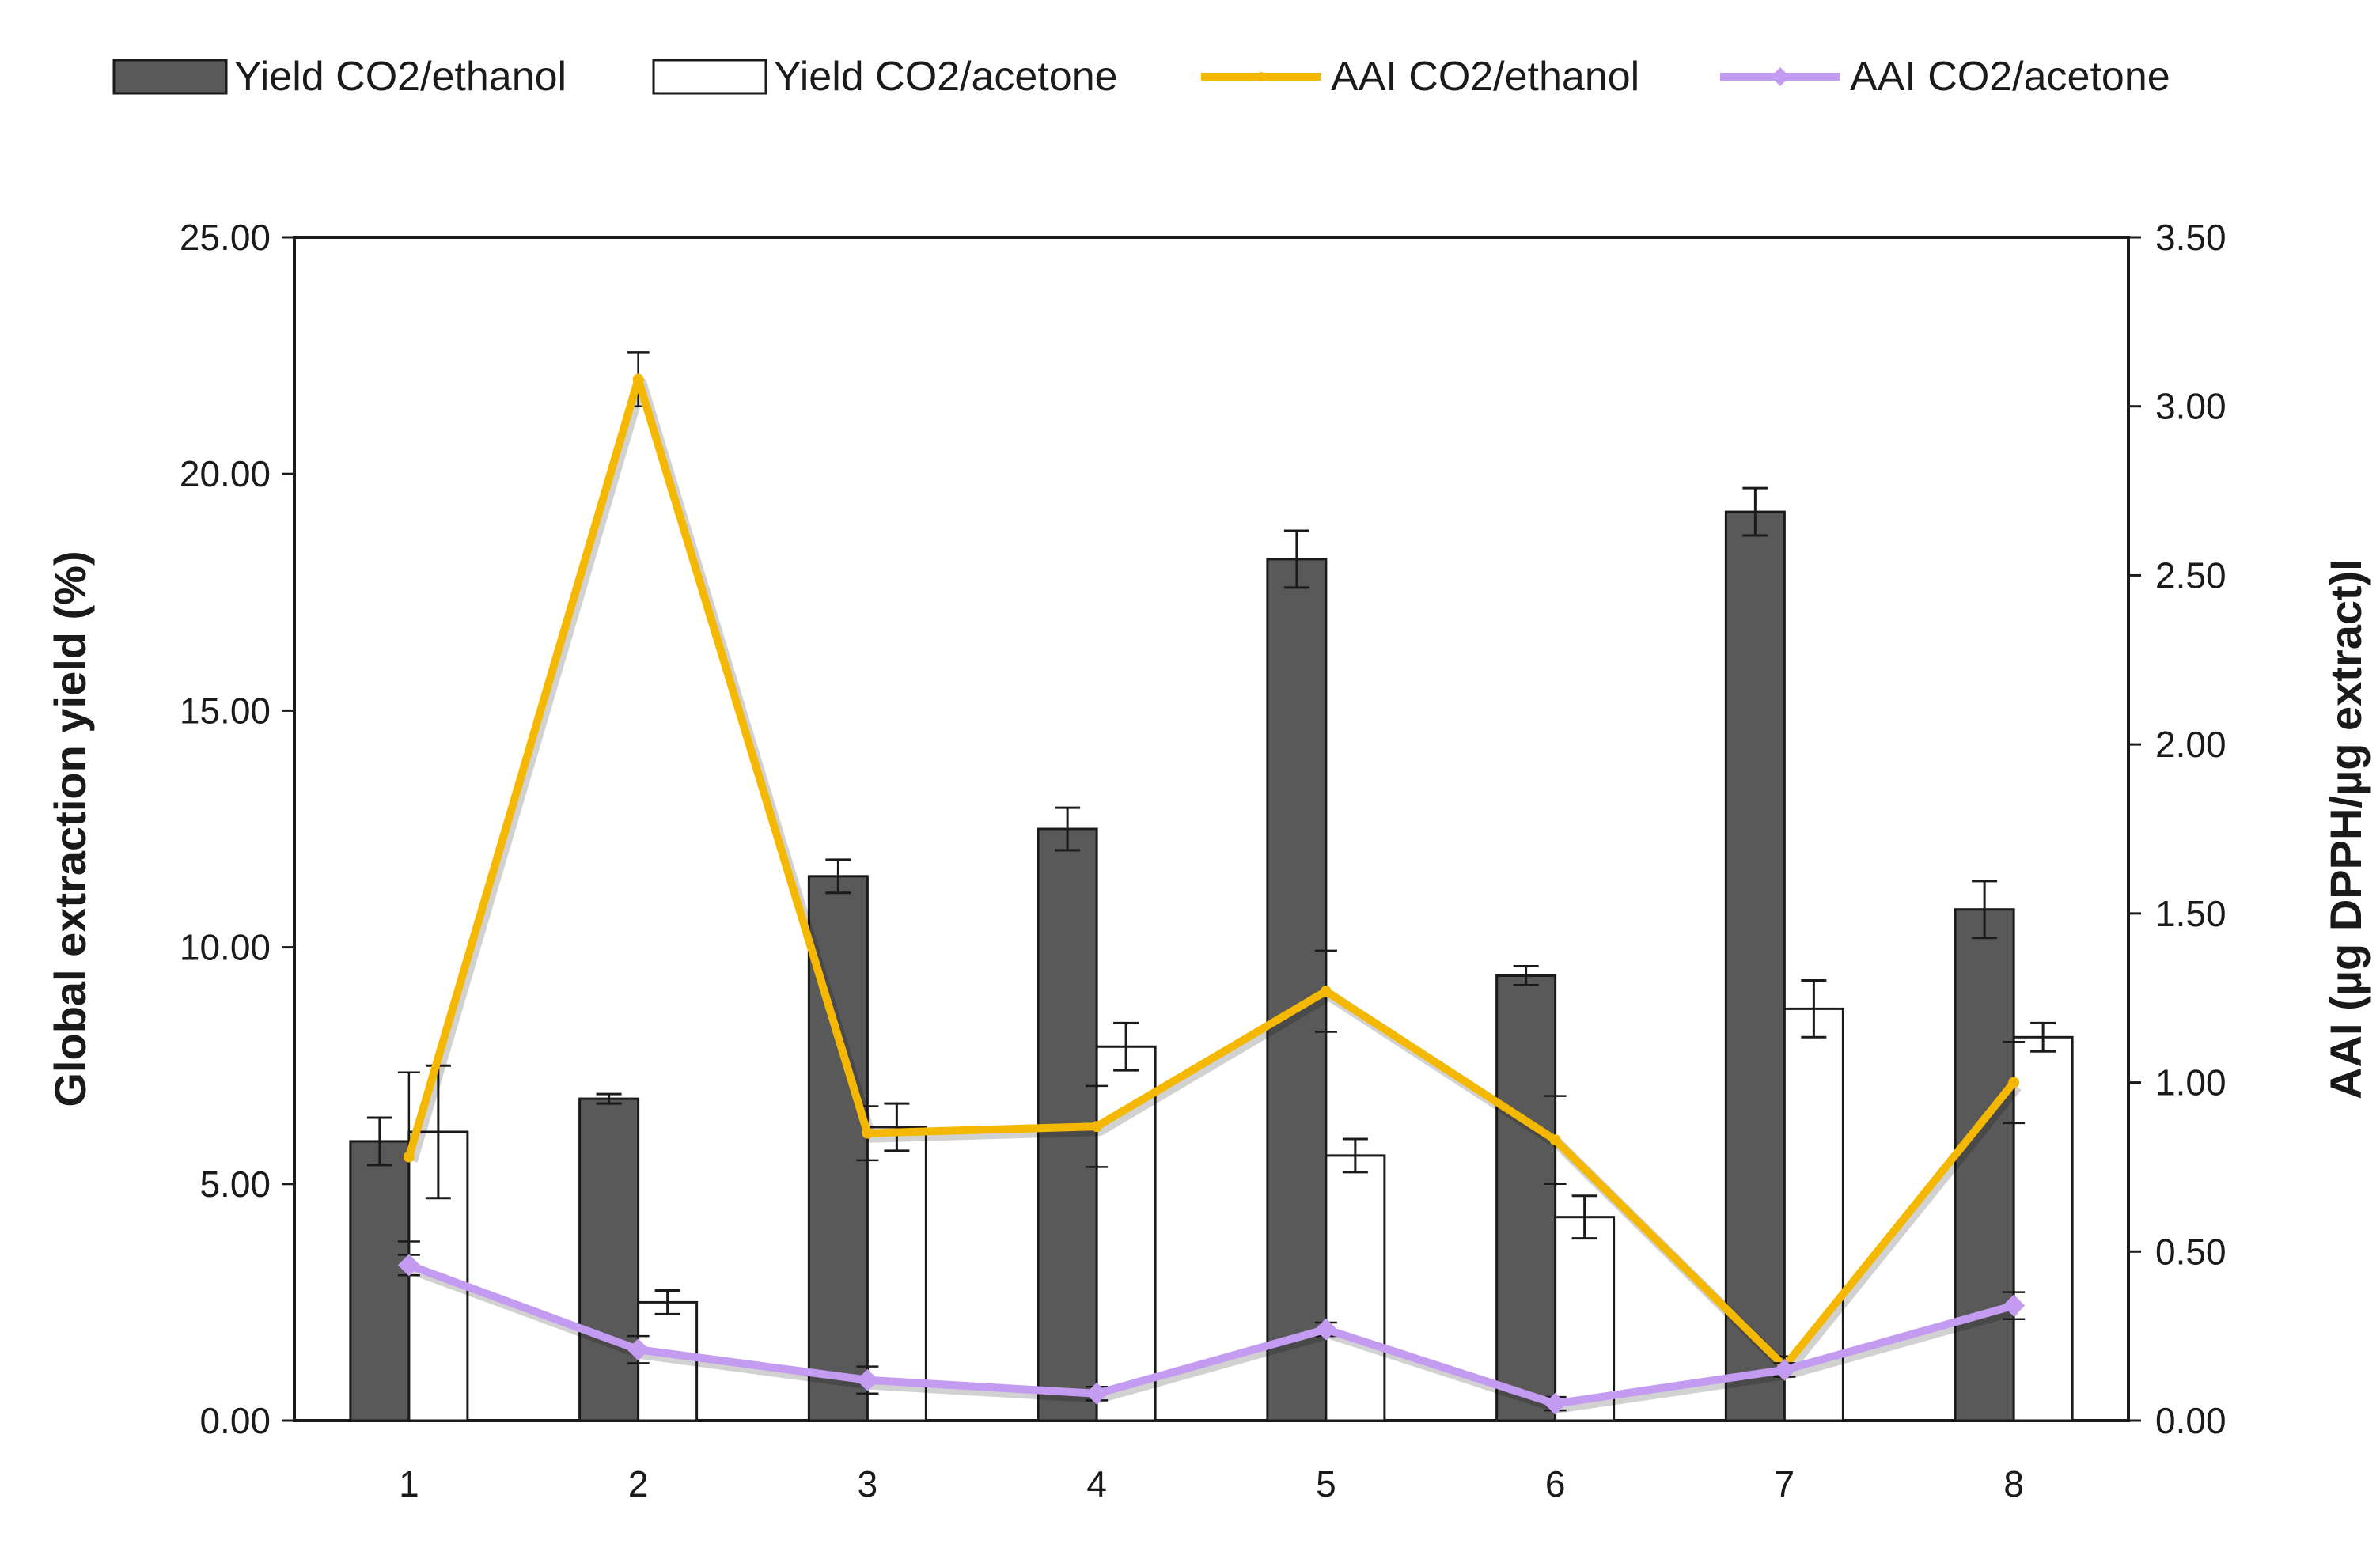  I want to click on x-axis: 1 2 3 4 5 6 7 8, so click(1211, 1484).